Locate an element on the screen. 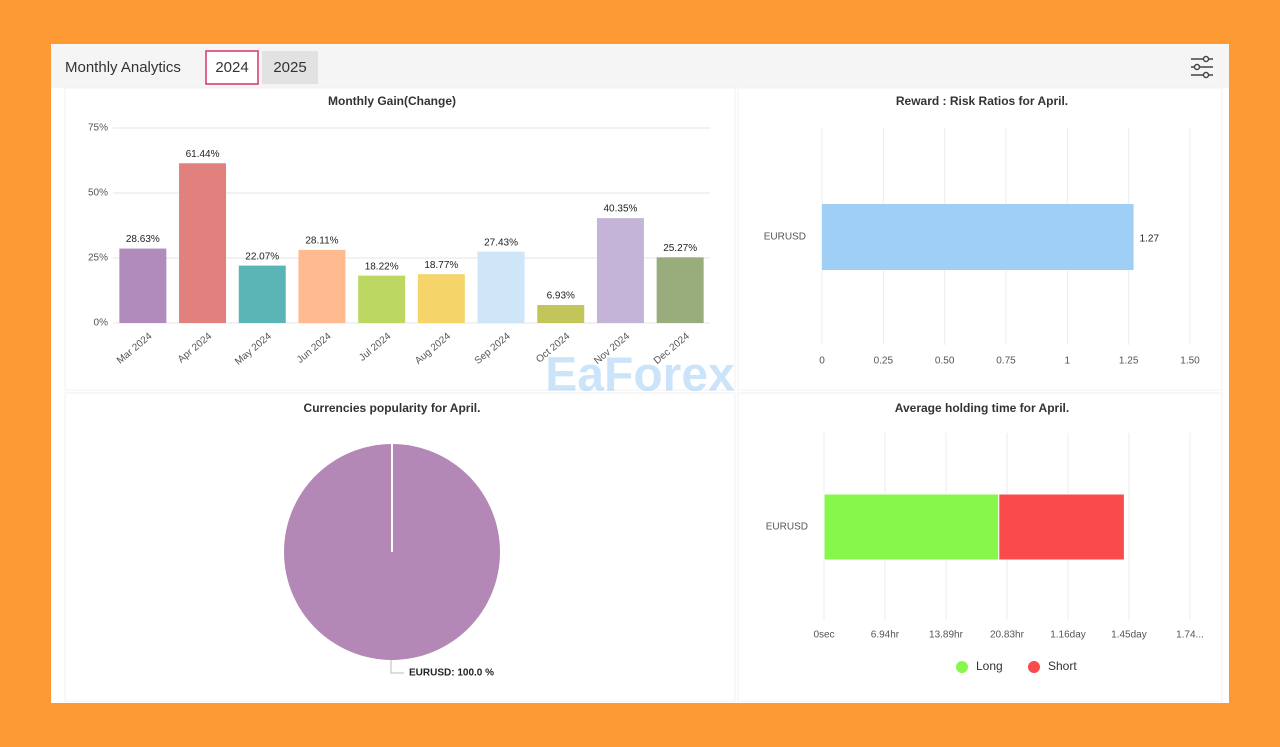 Image resolution: width=1280 pixels, height=747 pixels. value-label: 25.27% is located at coordinates (680, 248).